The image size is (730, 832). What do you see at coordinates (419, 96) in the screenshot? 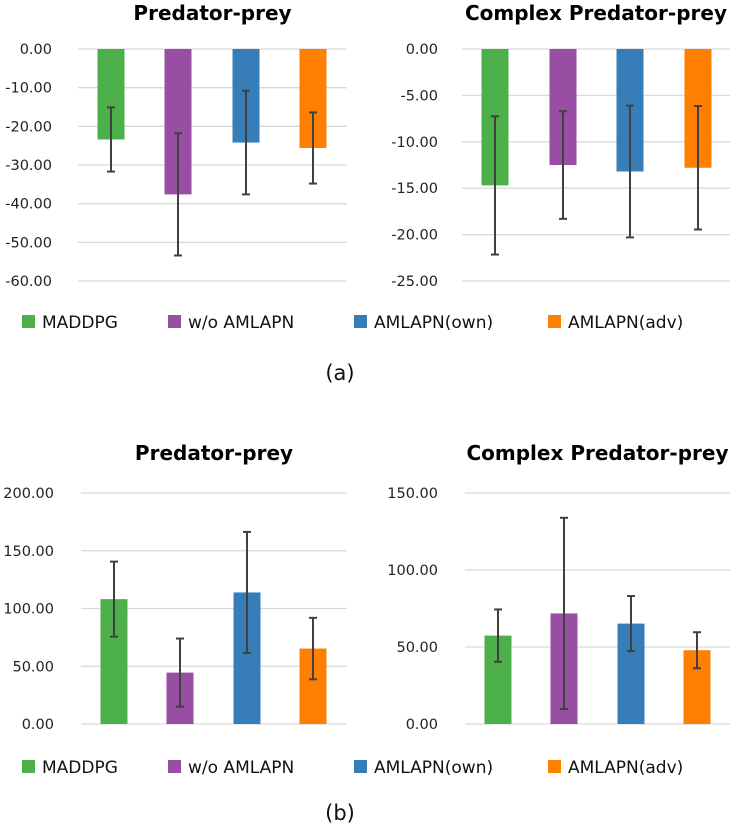
I see `y-tick-label: -5.00` at bounding box center [419, 96].